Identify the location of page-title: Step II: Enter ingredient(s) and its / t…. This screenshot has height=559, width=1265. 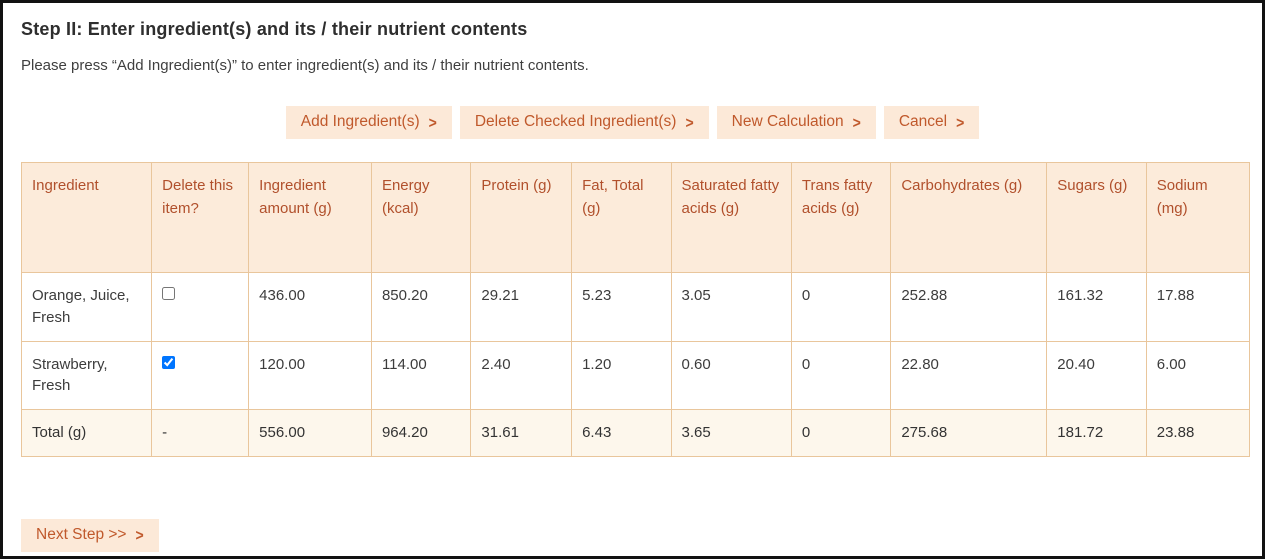
(274, 29).